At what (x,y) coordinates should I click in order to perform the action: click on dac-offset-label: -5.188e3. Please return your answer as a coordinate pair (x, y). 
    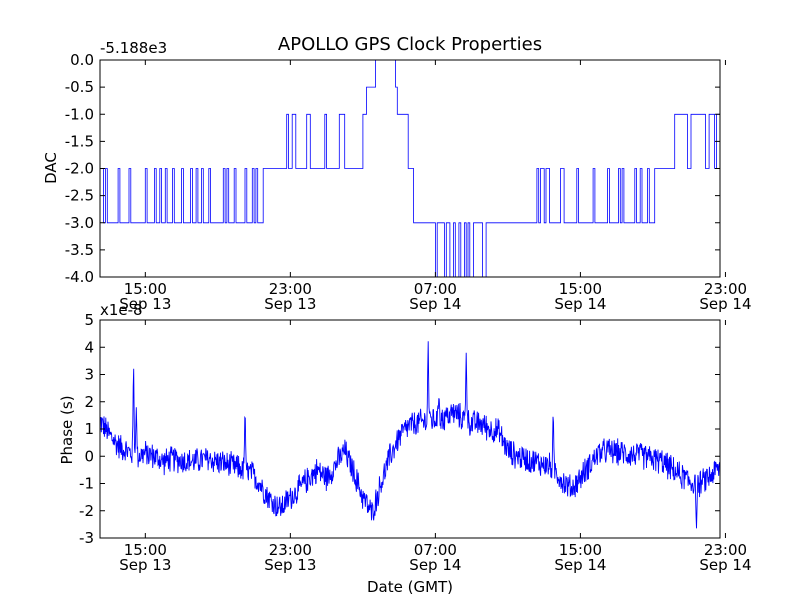
    Looking at the image, I should click on (133, 48).